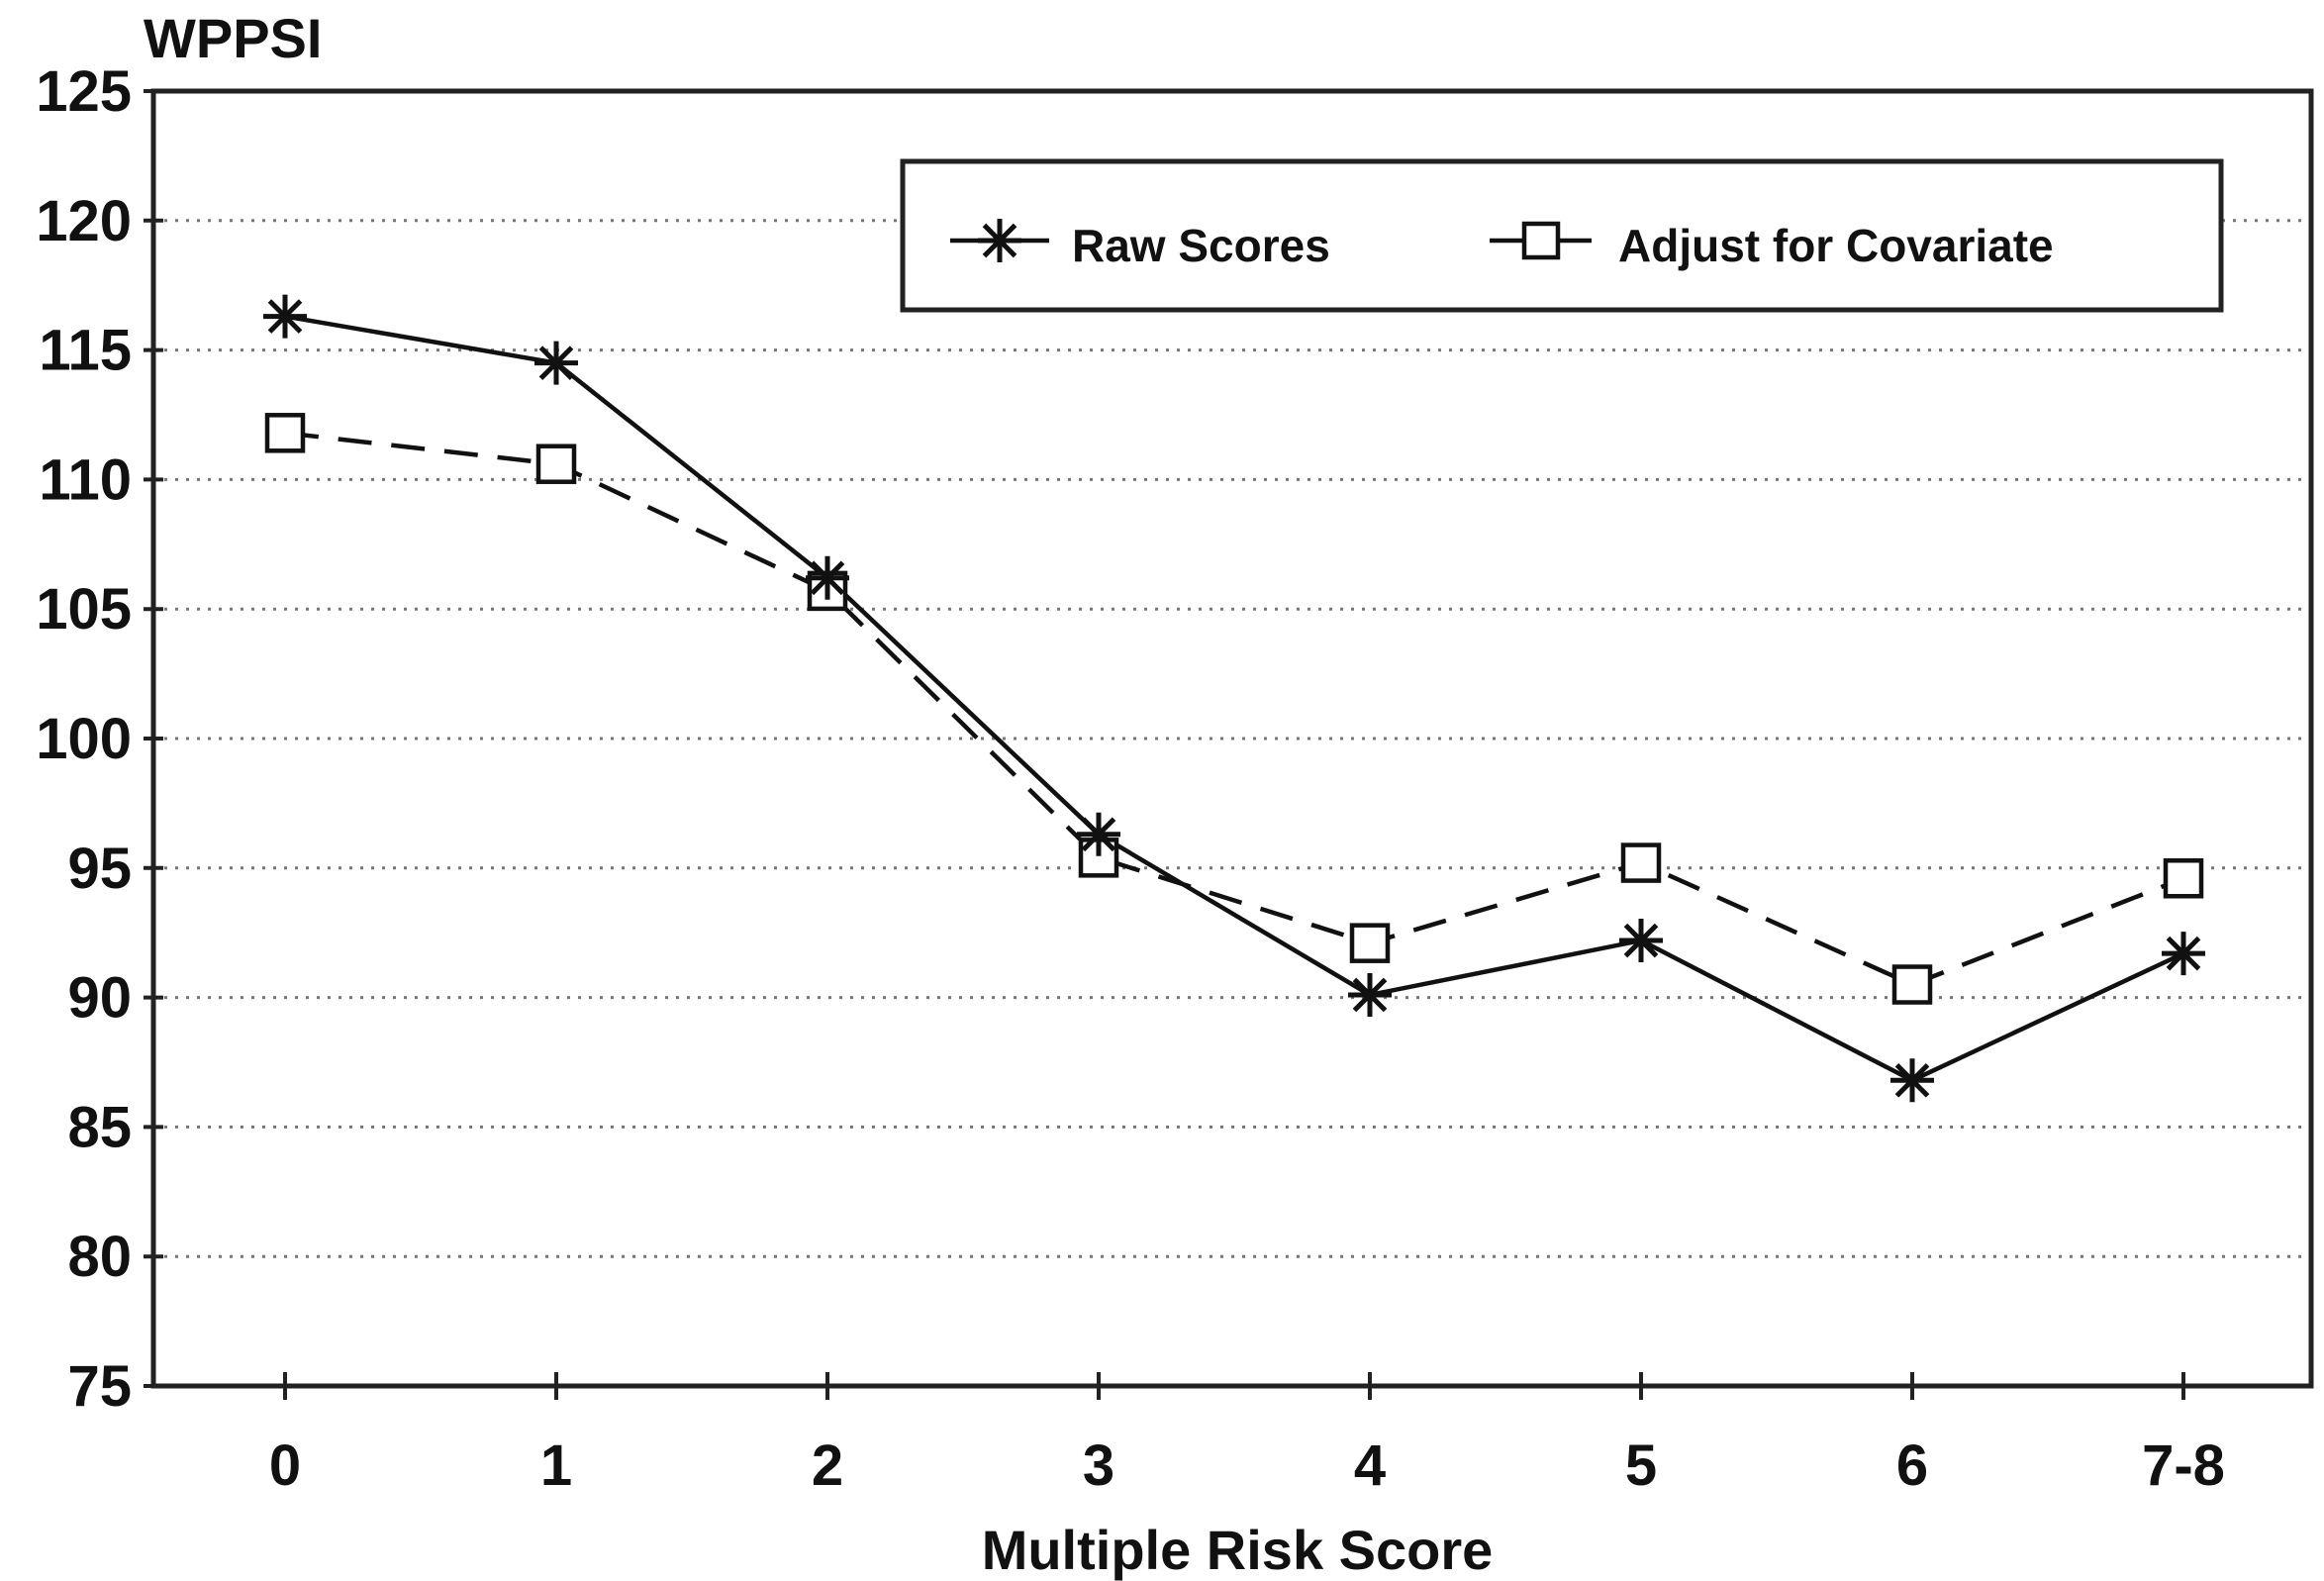 The height and width of the screenshot is (1581, 2324). Describe the element at coordinates (1098, 1465) in the screenshot. I see `x-tick-label: 3` at that location.